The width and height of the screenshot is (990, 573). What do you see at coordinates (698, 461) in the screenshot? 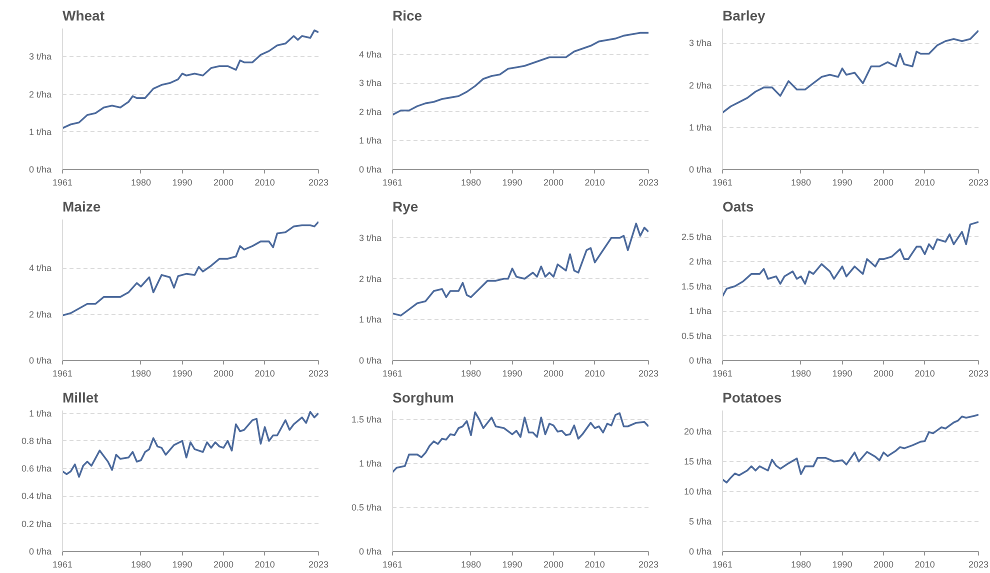
I see `y-tick-label: 15 t/ha` at bounding box center [698, 461].